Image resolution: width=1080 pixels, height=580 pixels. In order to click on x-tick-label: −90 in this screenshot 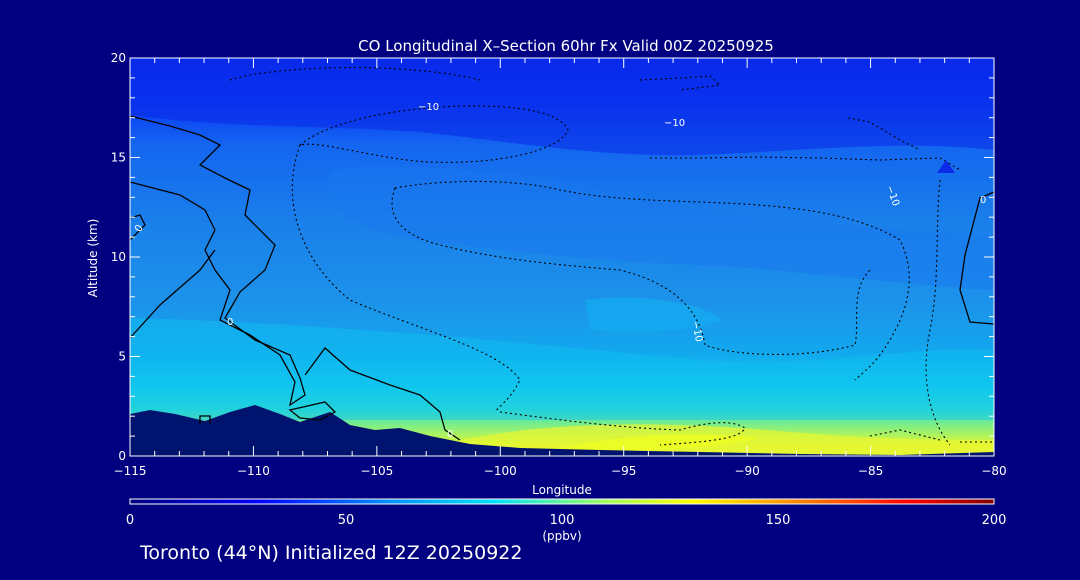, I will do `click(746, 471)`.